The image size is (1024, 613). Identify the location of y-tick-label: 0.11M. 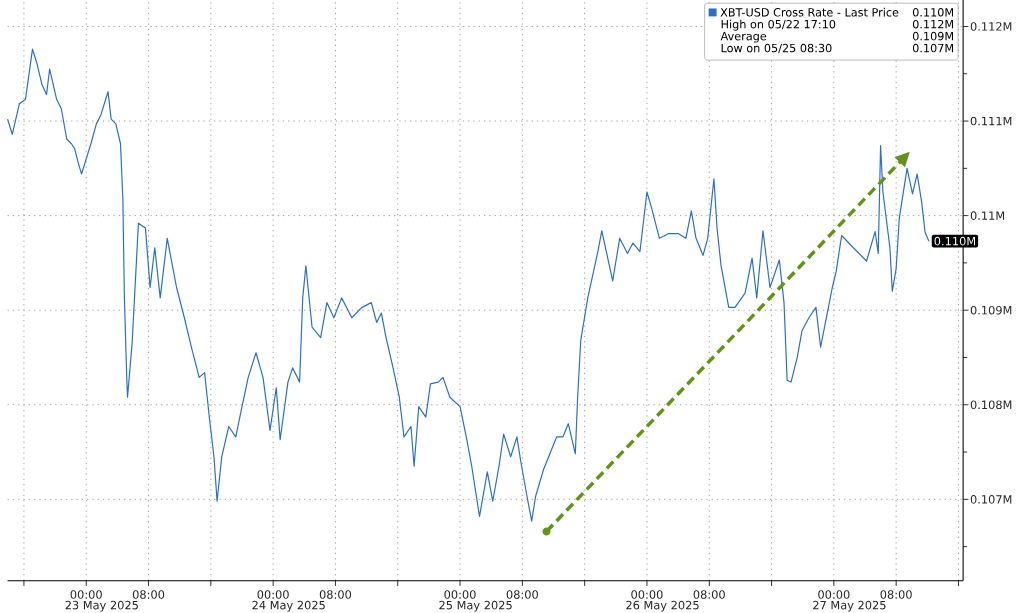
(987, 215).